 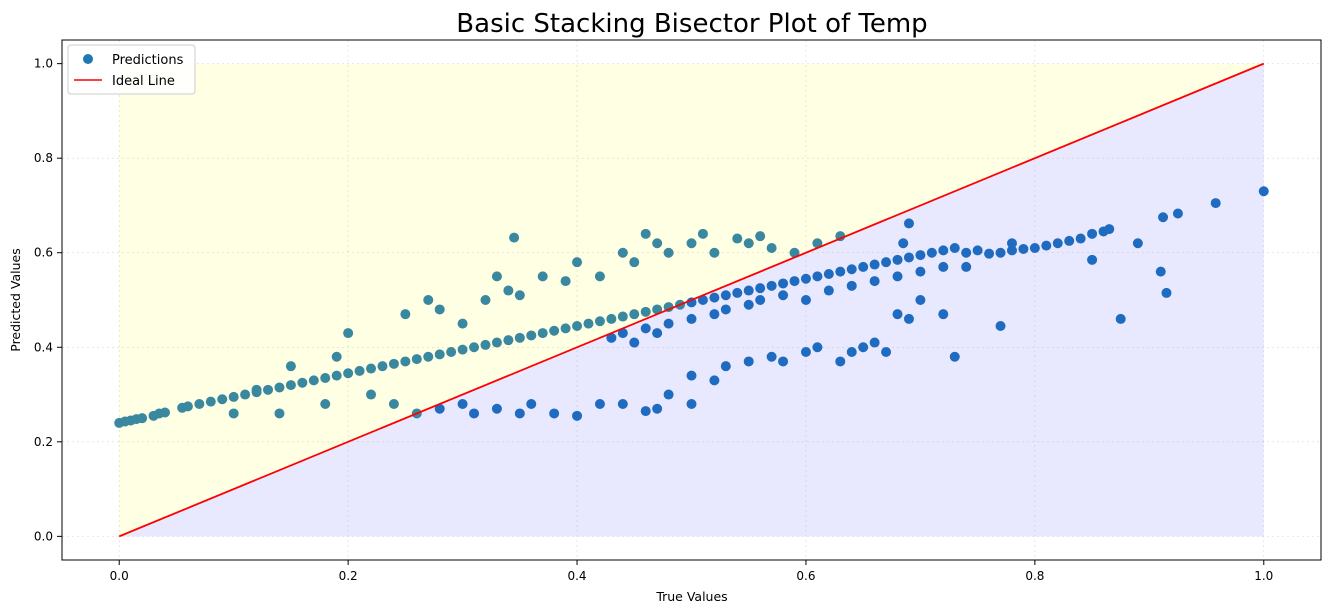 What do you see at coordinates (131, 69) in the screenshot?
I see `legend: Predictions Ideal Line` at bounding box center [131, 69].